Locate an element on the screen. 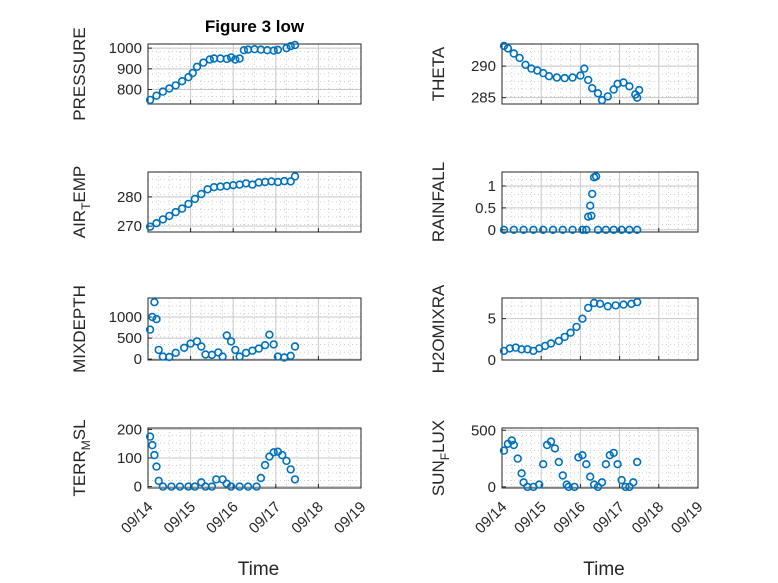  y-tick-label: 1000 is located at coordinates (125, 48).